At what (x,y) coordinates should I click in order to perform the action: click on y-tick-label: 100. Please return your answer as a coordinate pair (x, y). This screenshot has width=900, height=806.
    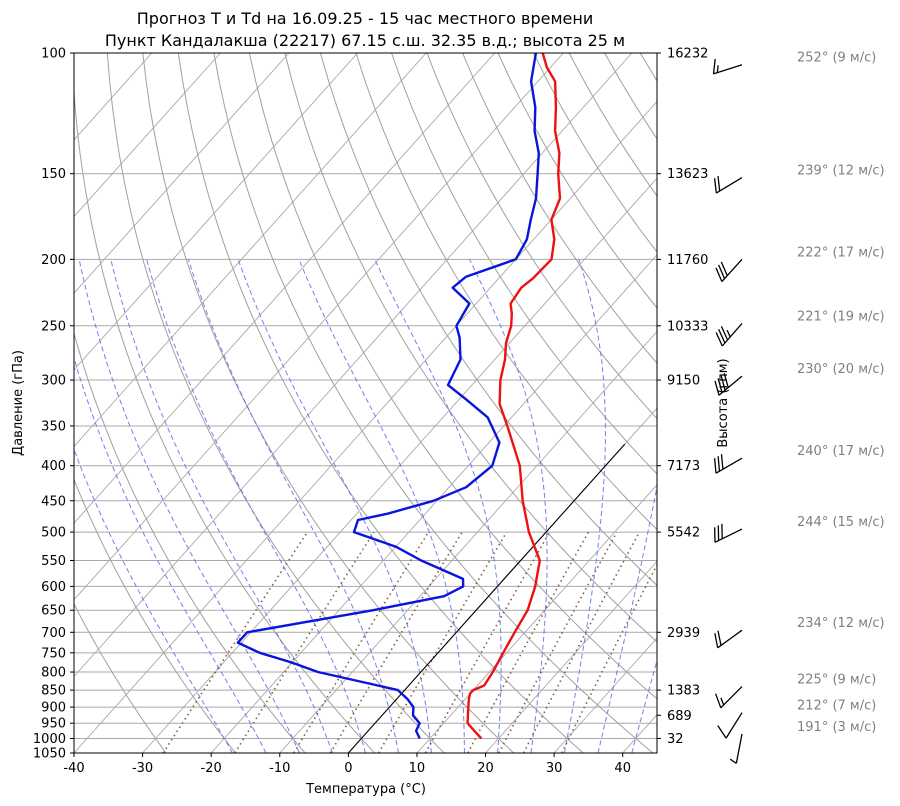
    Looking at the image, I should click on (53, 54).